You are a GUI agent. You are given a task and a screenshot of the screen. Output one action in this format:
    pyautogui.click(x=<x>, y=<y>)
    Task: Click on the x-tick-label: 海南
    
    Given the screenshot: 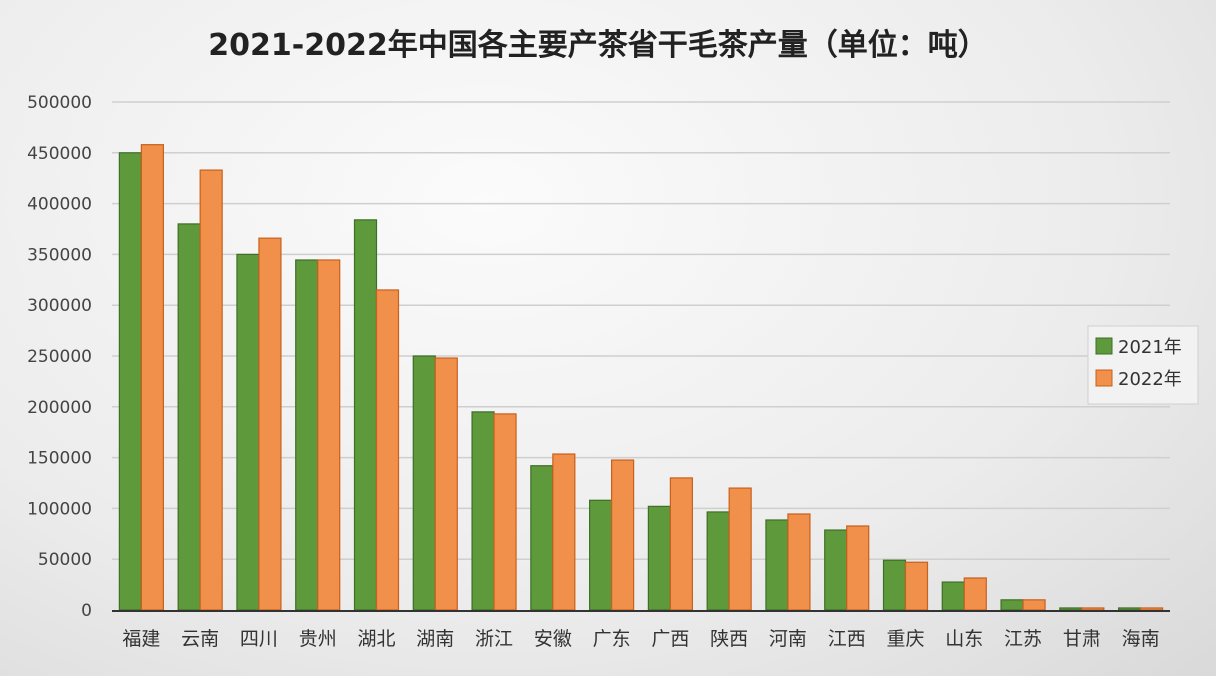 What is the action you would take?
    pyautogui.click(x=1141, y=639)
    